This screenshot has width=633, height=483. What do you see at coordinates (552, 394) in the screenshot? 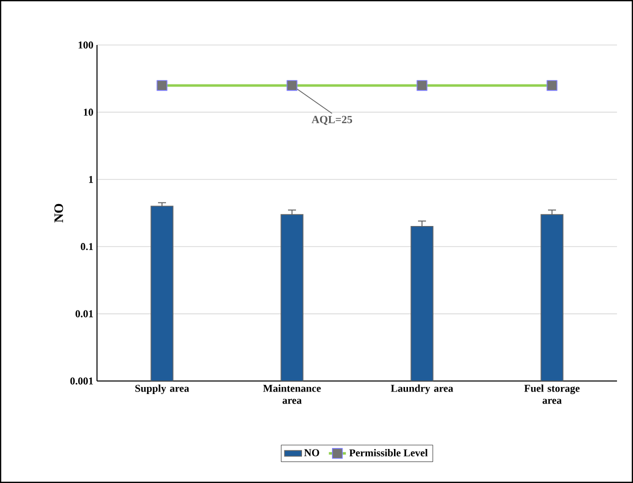
I see `x-tick-label: Fuel storage area` at bounding box center [552, 394].